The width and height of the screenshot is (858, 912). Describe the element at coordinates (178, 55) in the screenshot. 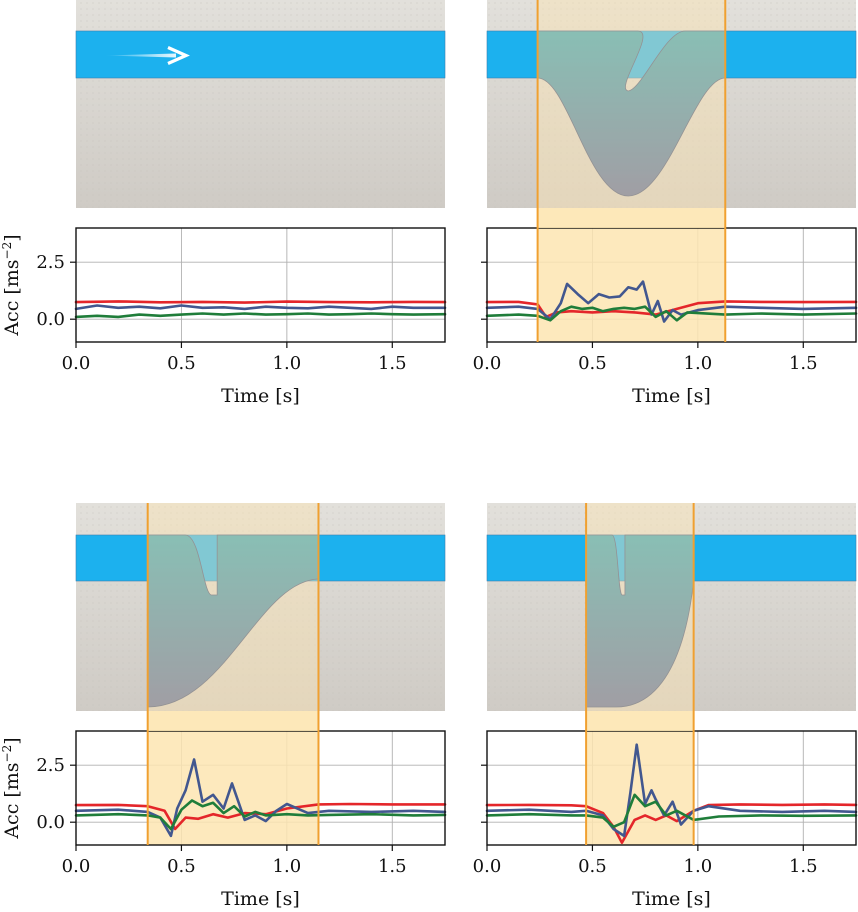

I see `flow-arrow-icon` at that location.